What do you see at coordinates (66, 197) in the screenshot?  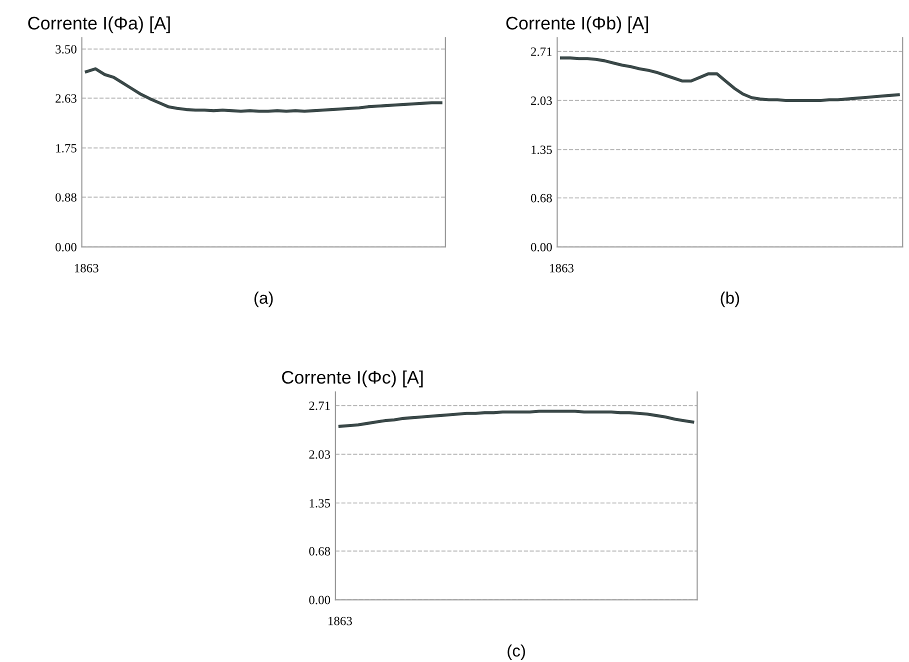 I see `y-tick-label: 0.88` at bounding box center [66, 197].